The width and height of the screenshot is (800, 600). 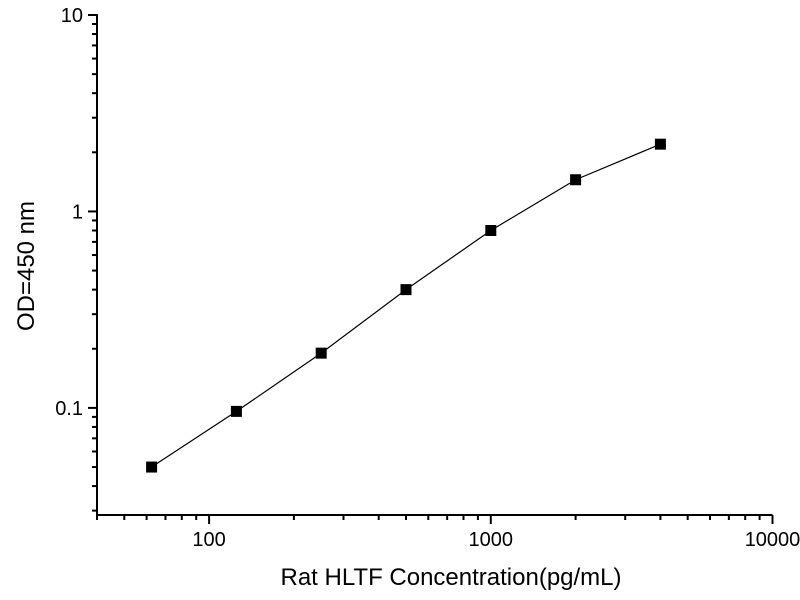 I want to click on y-tick-label: 0.1, so click(x=69, y=409).